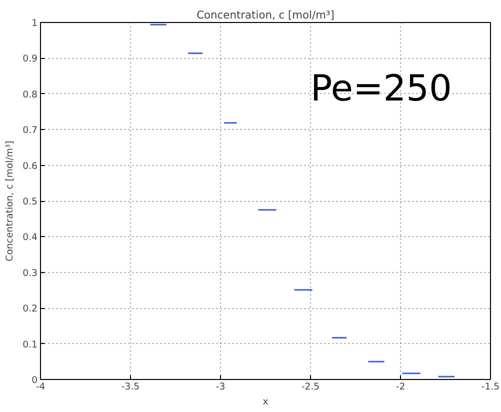  Describe the element at coordinates (10, 201) in the screenshot. I see `y-axis-title: Concentration, c [mol/m³]` at that location.